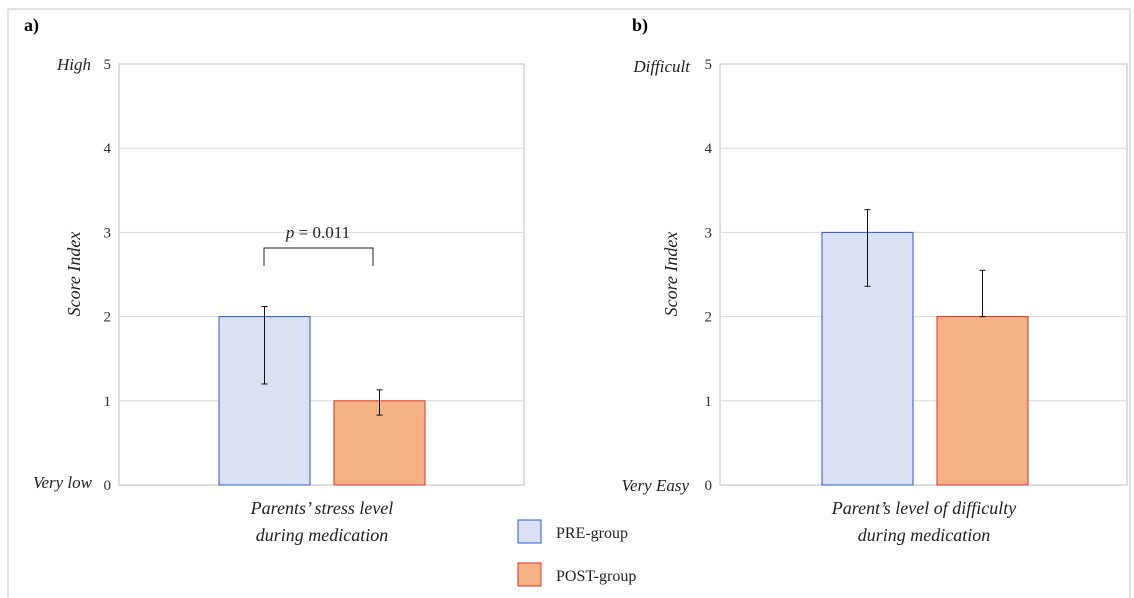  Describe the element at coordinates (108, 318) in the screenshot. I see `panel-a-ytick-2: 2` at that location.